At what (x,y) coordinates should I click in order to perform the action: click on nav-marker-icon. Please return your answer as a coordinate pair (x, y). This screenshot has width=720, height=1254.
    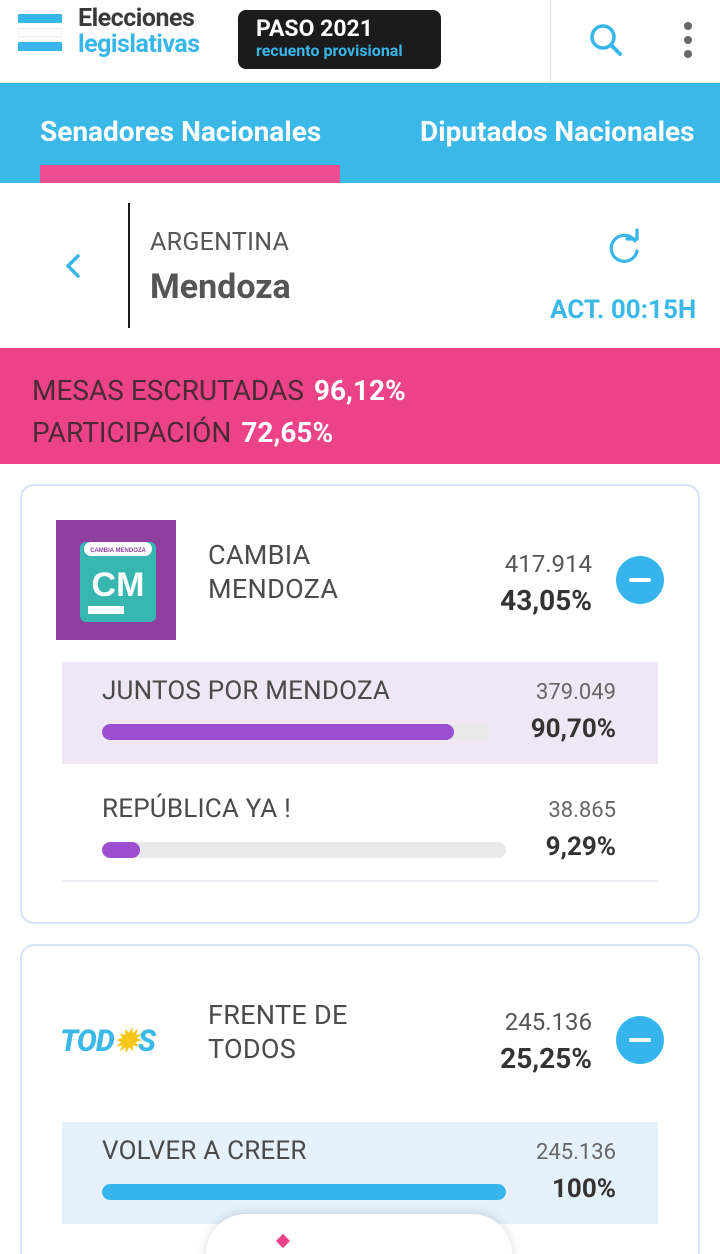
    Looking at the image, I should click on (283, 1241).